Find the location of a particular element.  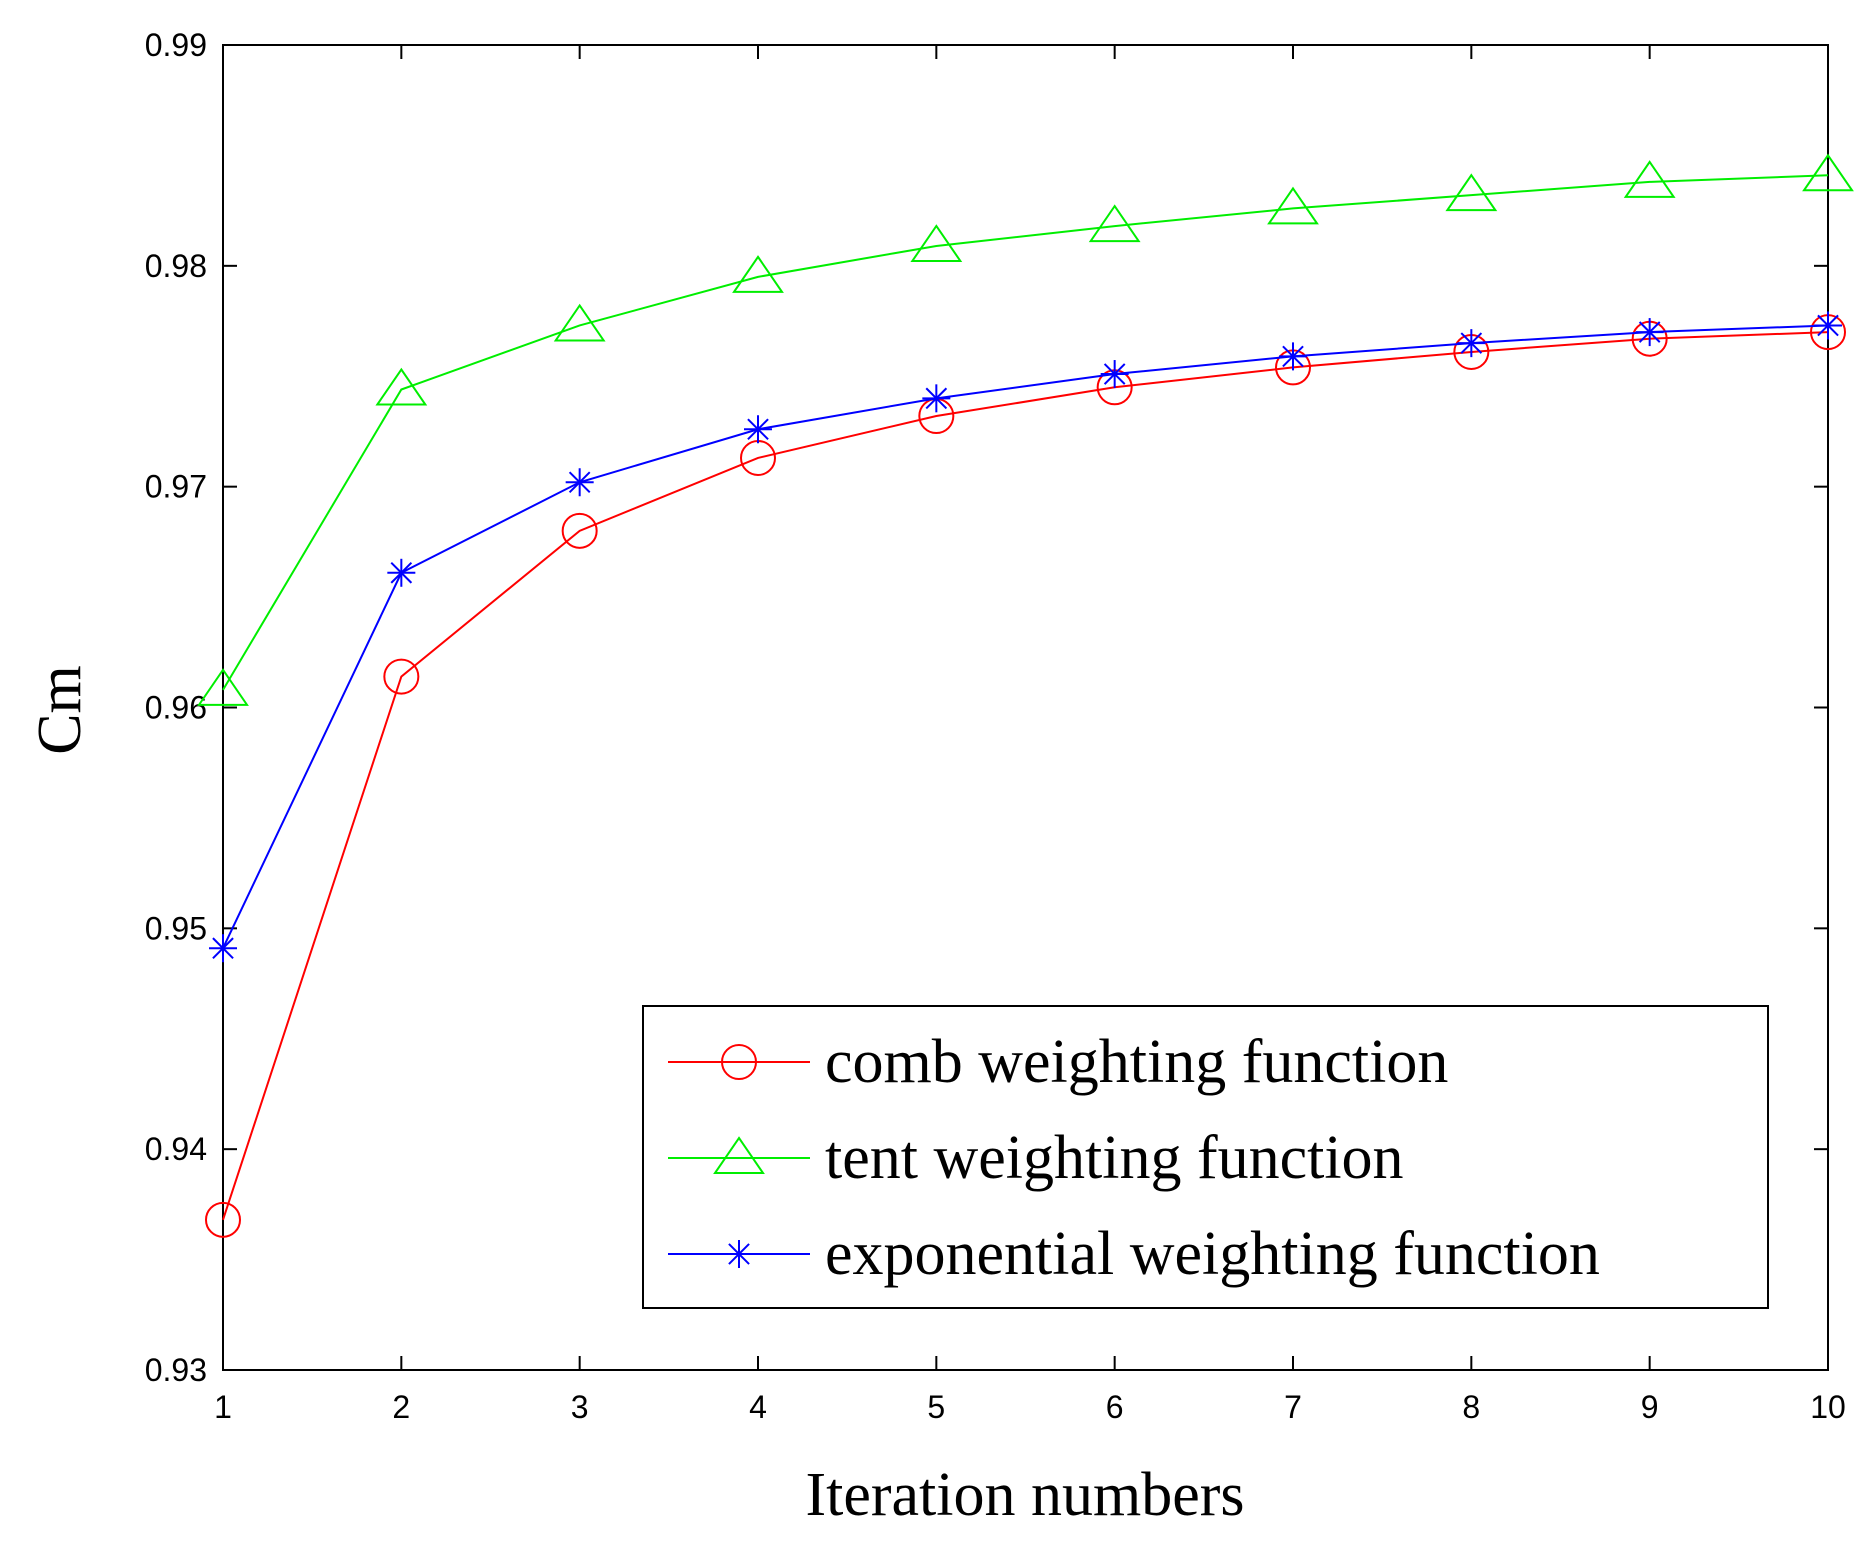

x-tick-label: 8 is located at coordinates (1471, 1407).